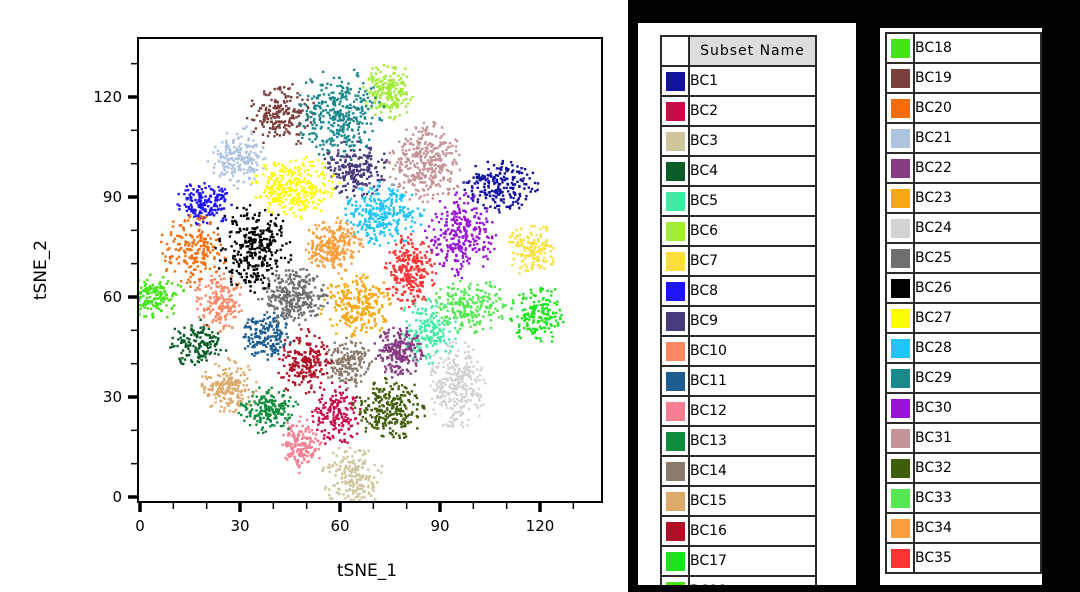  Describe the element at coordinates (194, 251) in the screenshot. I see `cluster-BC20` at that location.